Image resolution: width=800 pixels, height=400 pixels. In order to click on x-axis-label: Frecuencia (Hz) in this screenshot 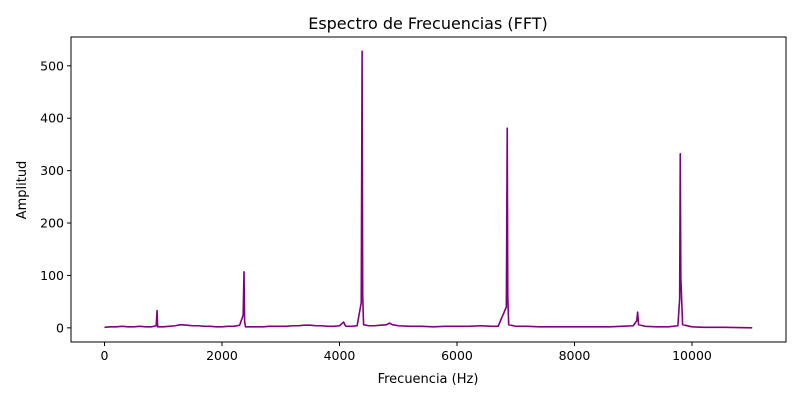, I will do `click(428, 379)`.